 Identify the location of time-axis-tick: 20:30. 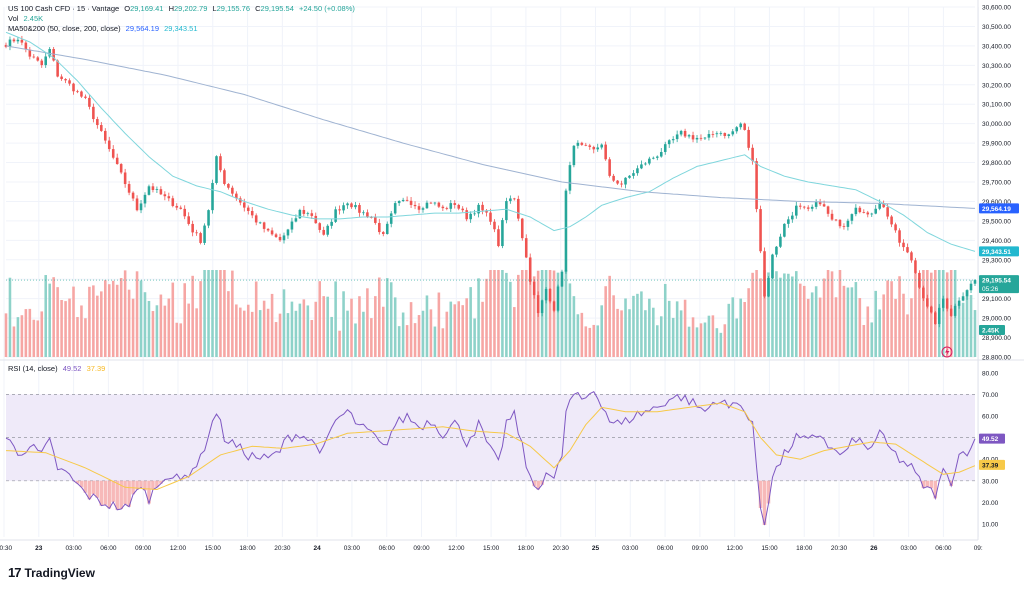
(6, 548).